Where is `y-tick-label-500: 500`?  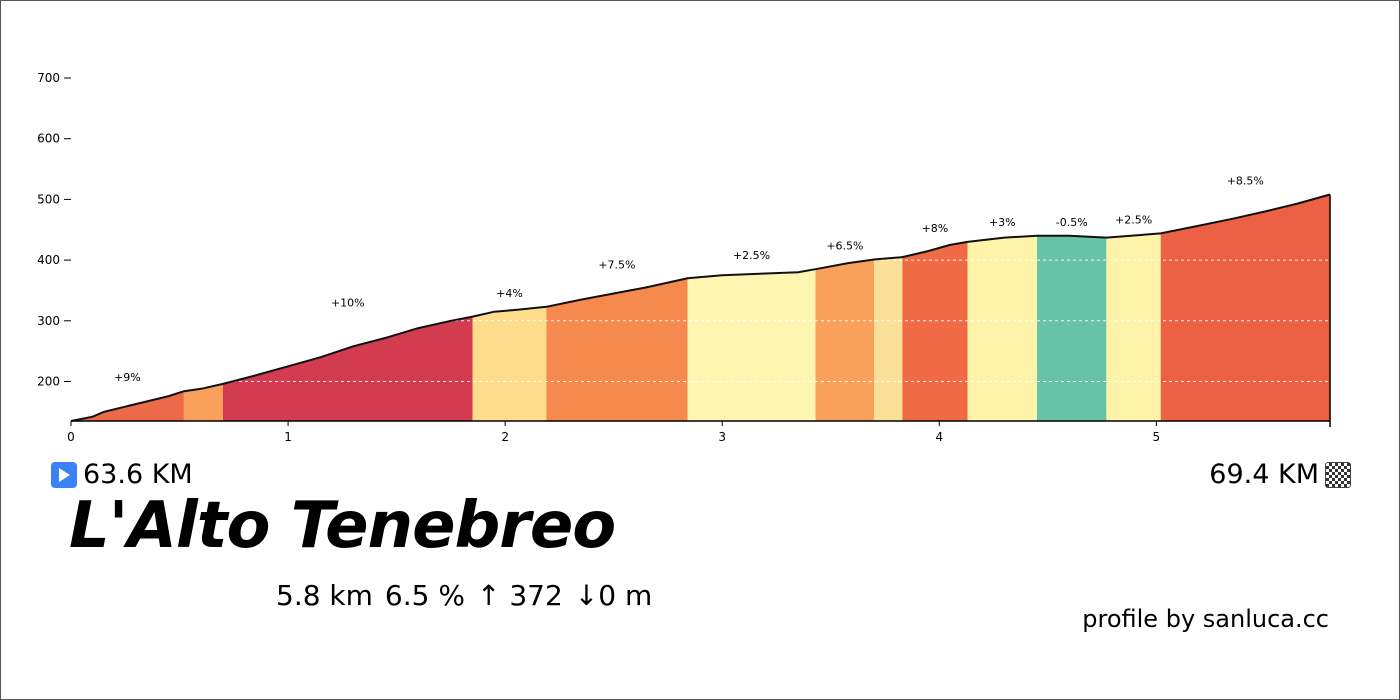 y-tick-label-500: 500 is located at coordinates (48, 199).